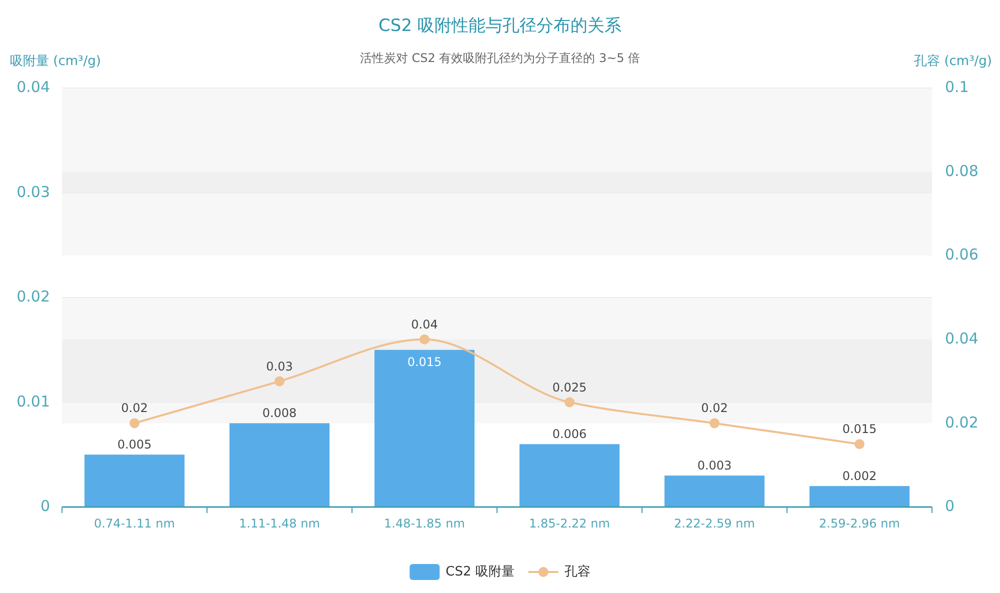 The image size is (1000, 593). I want to click on y2-tick-label: 0.08, so click(961, 171).